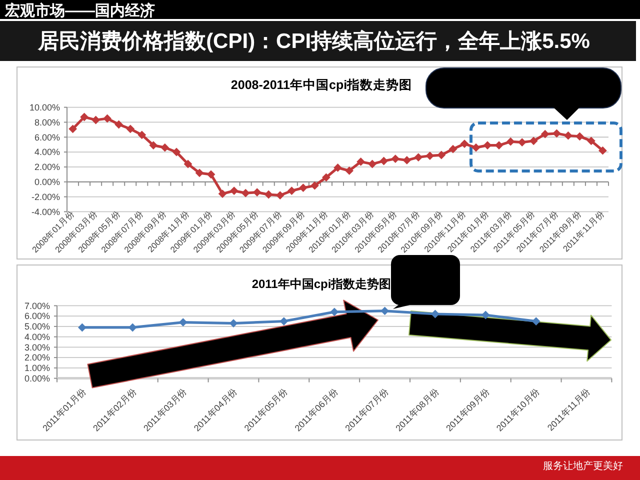 Image resolution: width=640 pixels, height=480 pixels. What do you see at coordinates (45, 211) in the screenshot?
I see `y-tick-label: -4.00%` at bounding box center [45, 211].